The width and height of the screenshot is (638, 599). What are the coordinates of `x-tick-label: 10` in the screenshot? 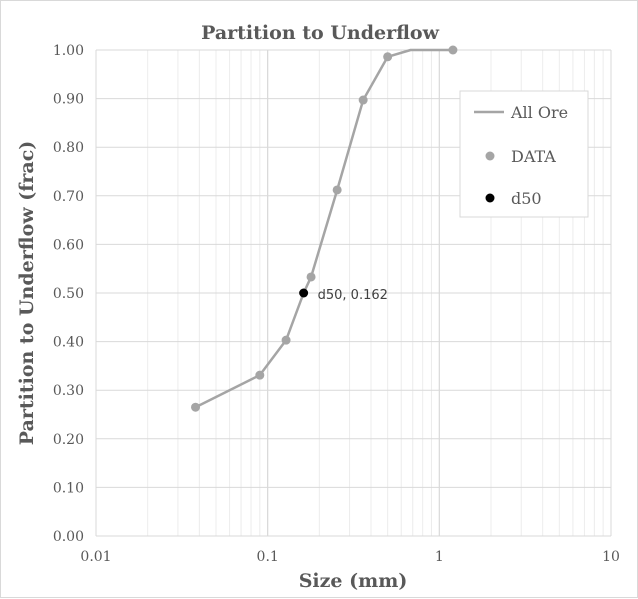 It's located at (611, 557).